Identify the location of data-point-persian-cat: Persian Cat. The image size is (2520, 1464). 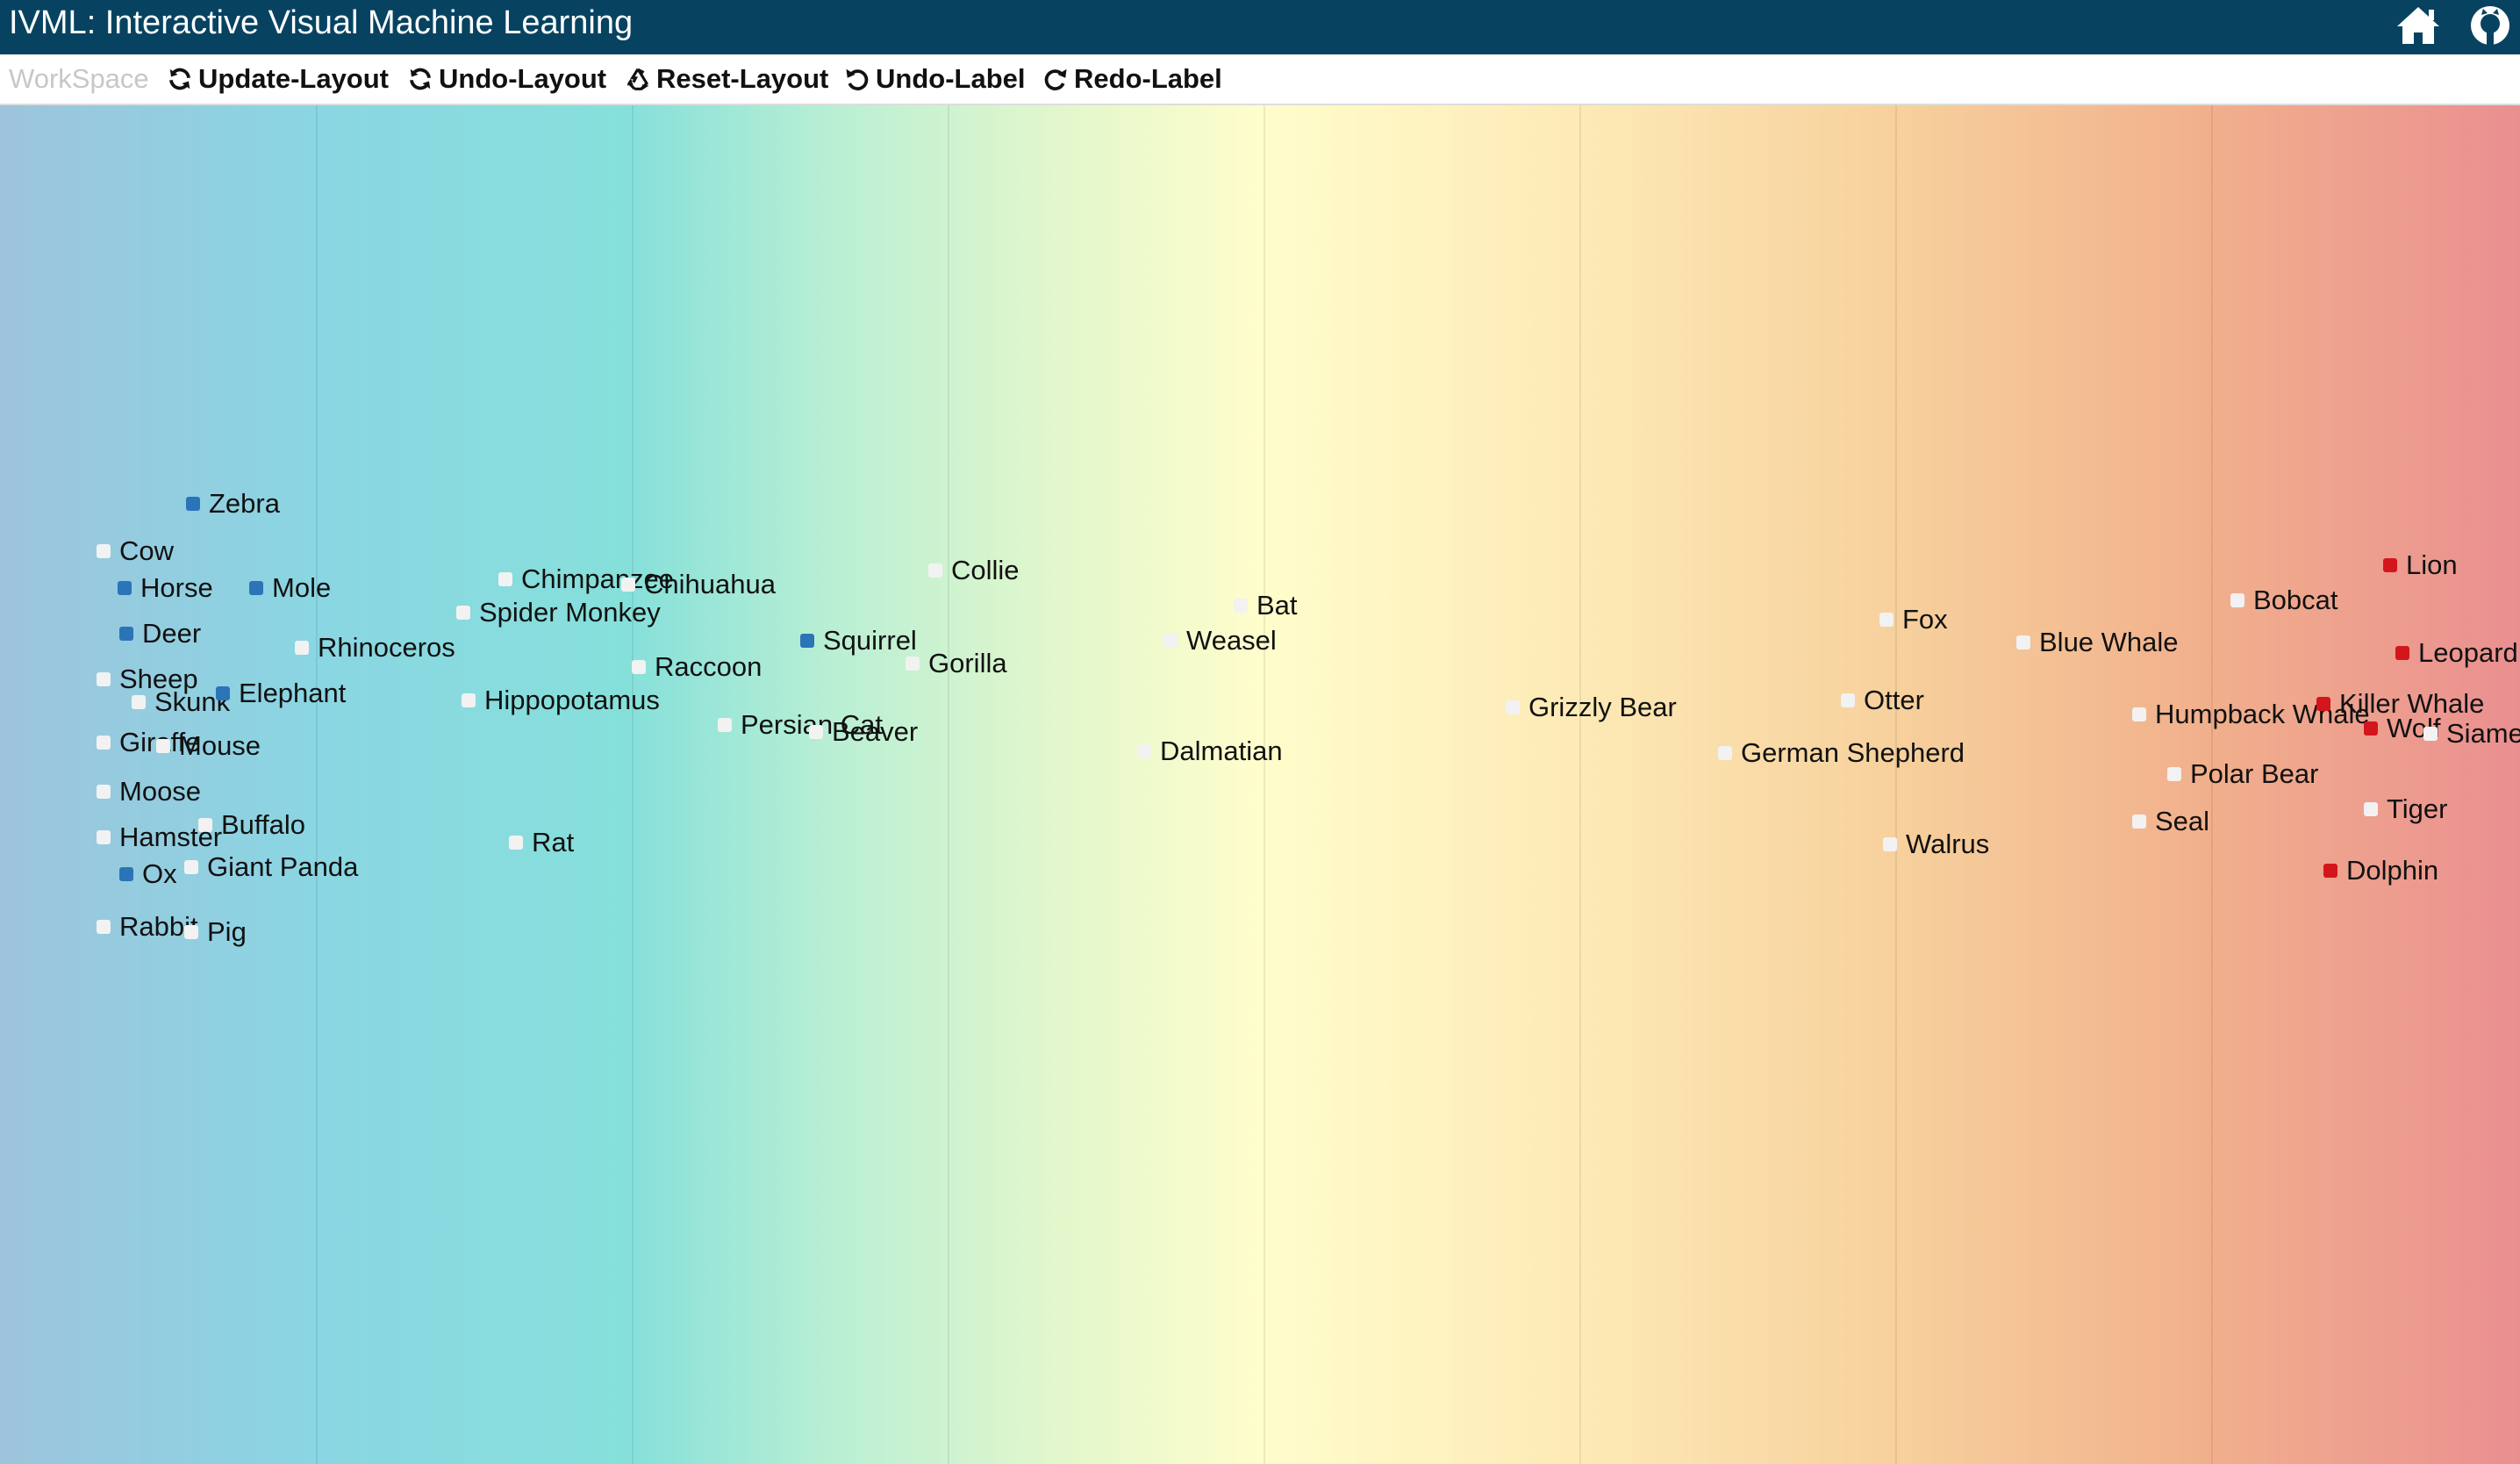
(800, 725).